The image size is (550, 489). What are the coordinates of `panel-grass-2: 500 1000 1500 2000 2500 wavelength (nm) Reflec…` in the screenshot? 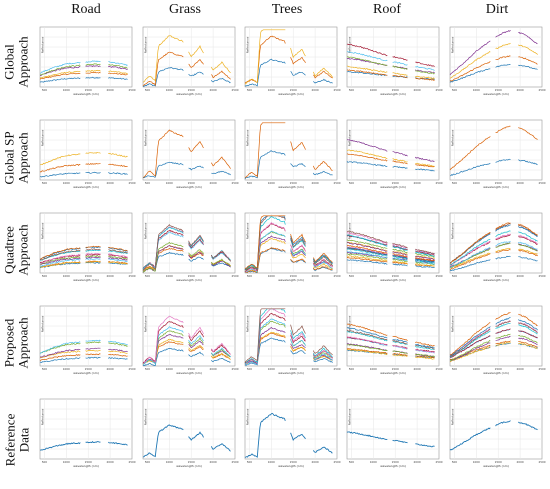 It's located at (190, 247).